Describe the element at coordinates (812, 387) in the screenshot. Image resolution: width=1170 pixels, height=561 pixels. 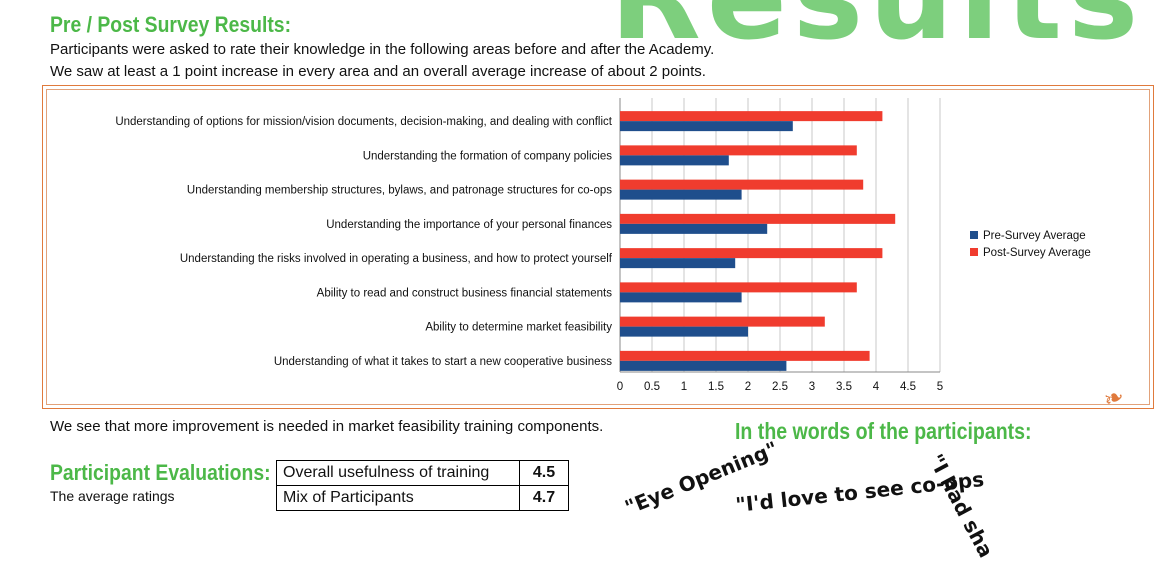
I see `x-tick-label: 3` at that location.